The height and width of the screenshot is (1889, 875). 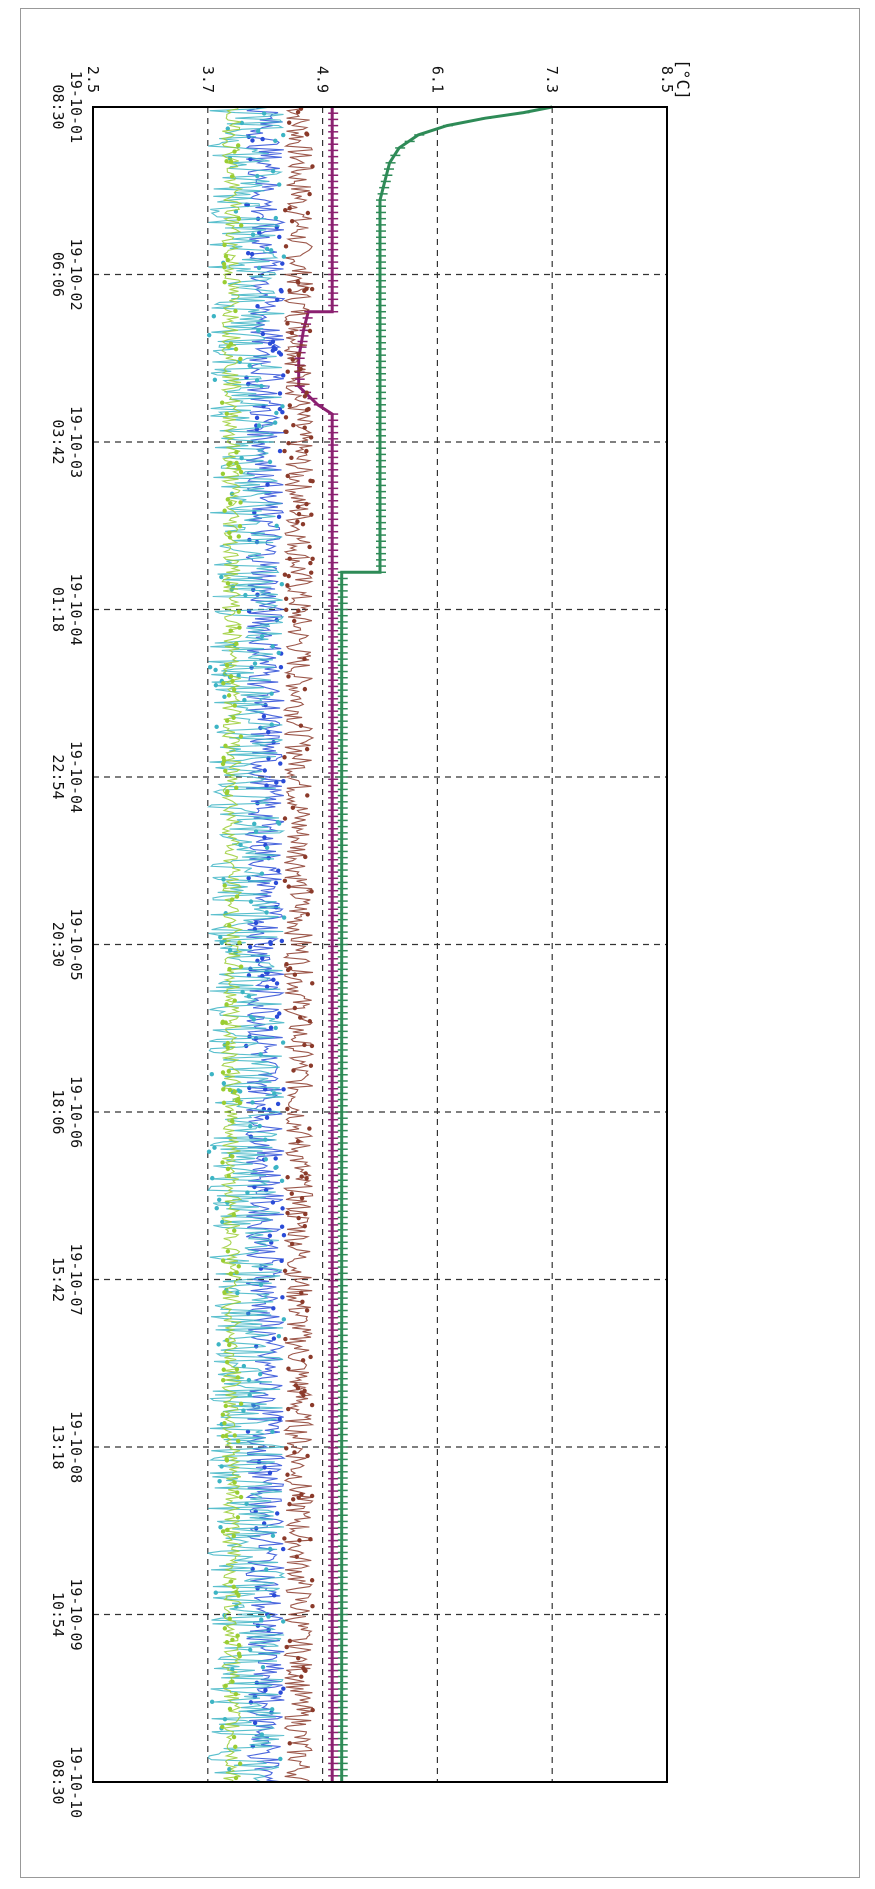 I want to click on x-tick-date: 19-10-10, so click(x=76, y=1782).